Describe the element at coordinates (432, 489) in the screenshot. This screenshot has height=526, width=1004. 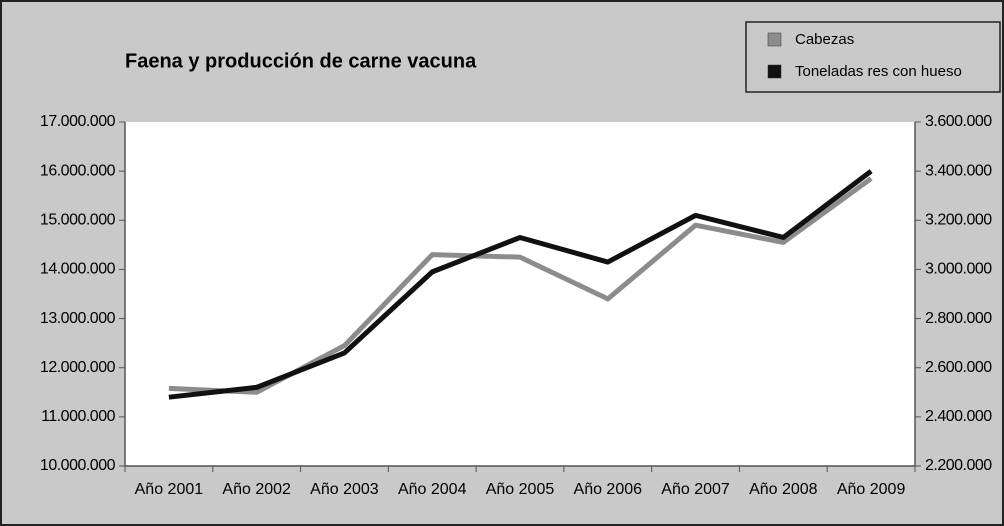
I see `x-tick-label: Año 2004` at that location.